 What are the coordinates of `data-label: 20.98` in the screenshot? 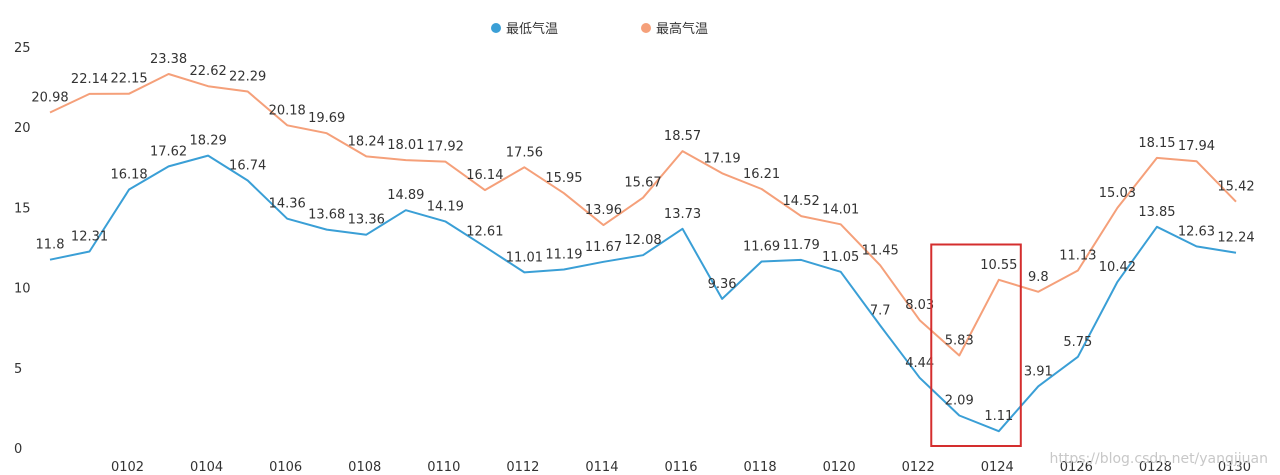 It's located at (49, 97).